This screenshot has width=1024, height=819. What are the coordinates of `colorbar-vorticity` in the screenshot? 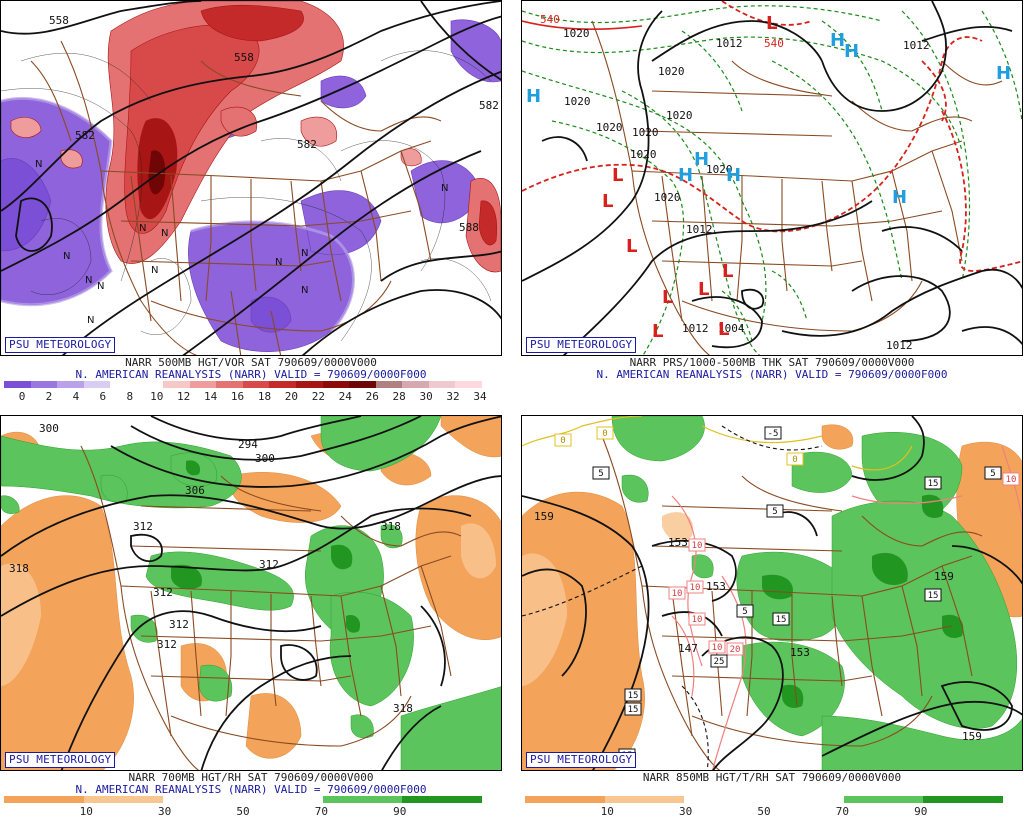 It's located at (243, 384).